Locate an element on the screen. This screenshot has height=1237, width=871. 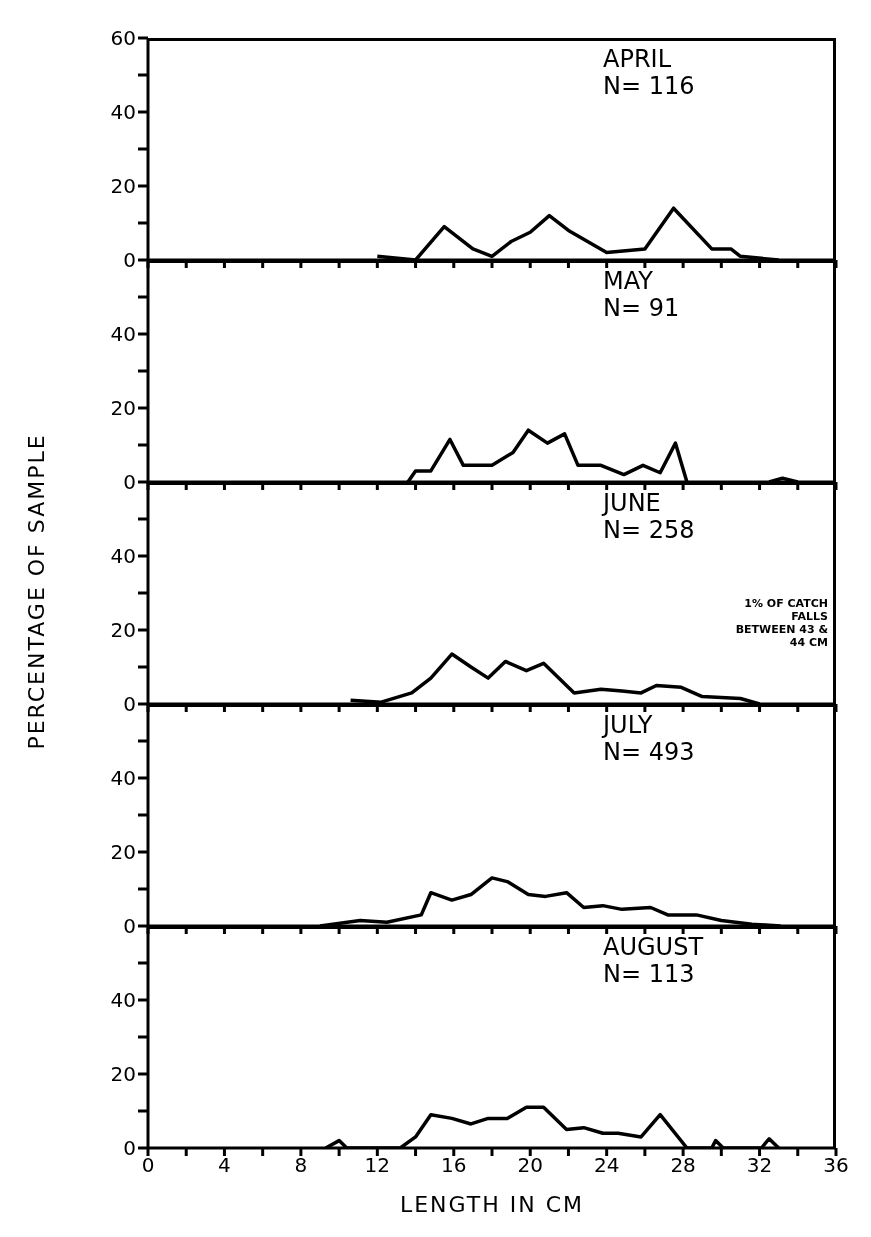
x-tick-label: 28 is located at coordinates (683, 1165).